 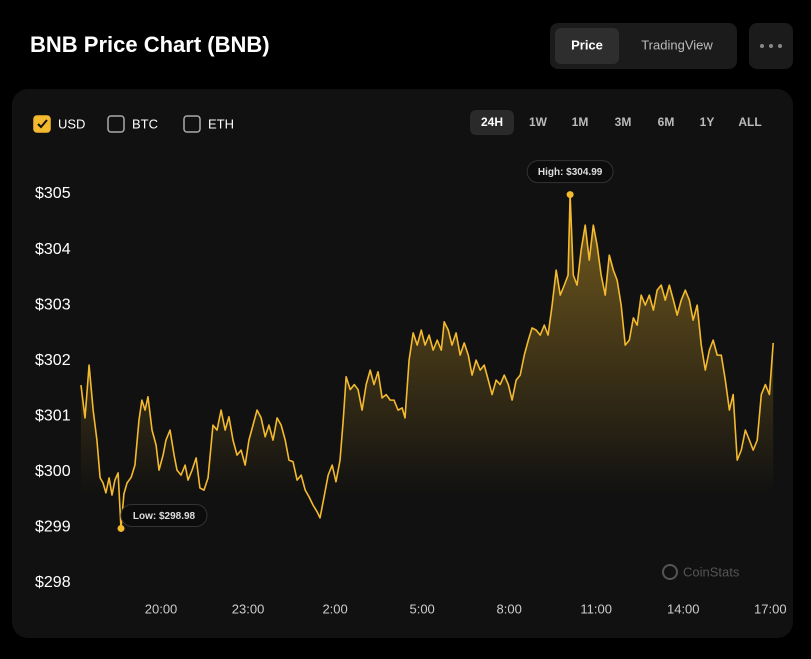 What do you see at coordinates (53, 360) in the screenshot?
I see `y-tick-label: $302` at bounding box center [53, 360].